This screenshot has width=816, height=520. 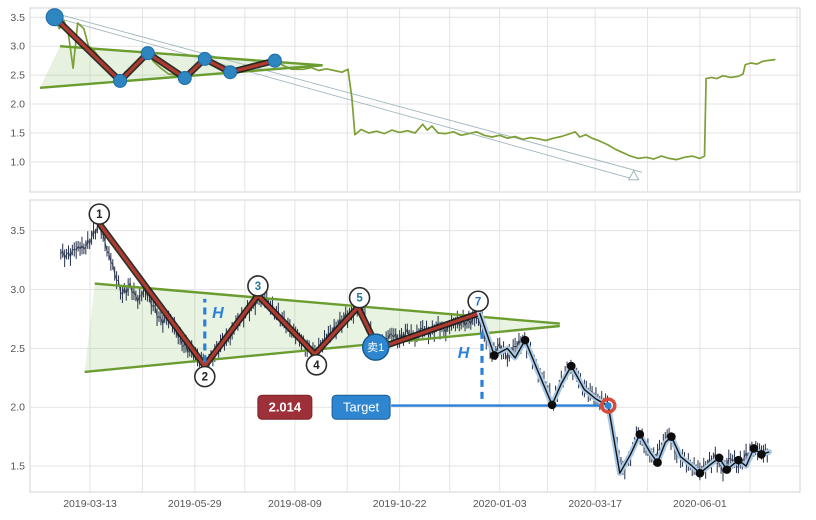 I want to click on wave-label-text: 7, so click(x=478, y=302).